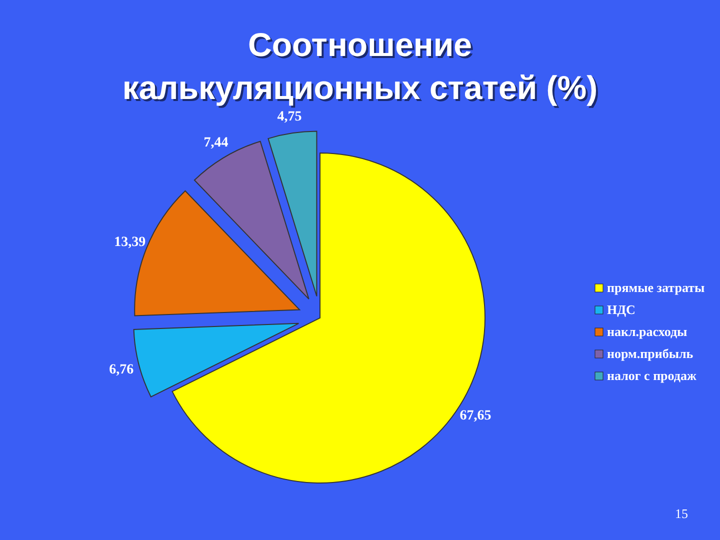 This screenshot has height=540, width=720. What do you see at coordinates (289, 116) in the screenshot?
I see `data-label: 4,75` at bounding box center [289, 116].